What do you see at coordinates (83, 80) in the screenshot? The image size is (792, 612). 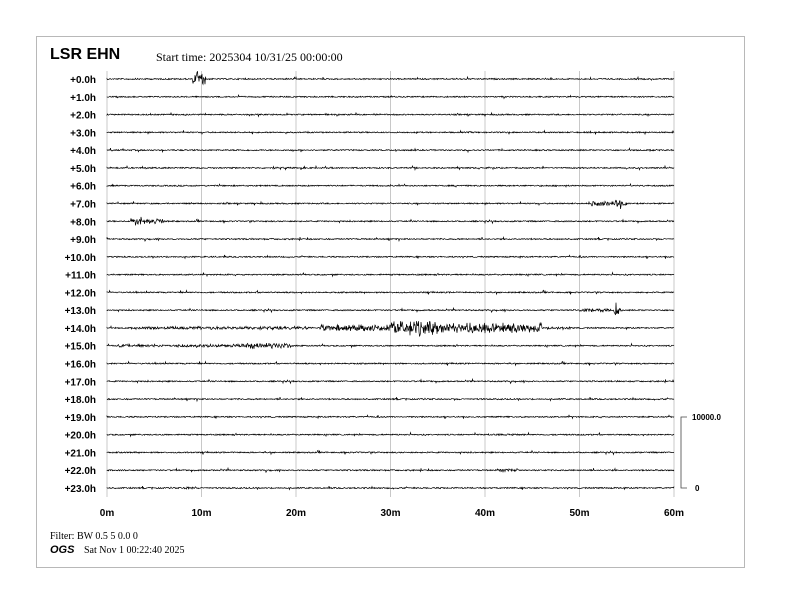 I see `row-label: +0.0h` at bounding box center [83, 80].